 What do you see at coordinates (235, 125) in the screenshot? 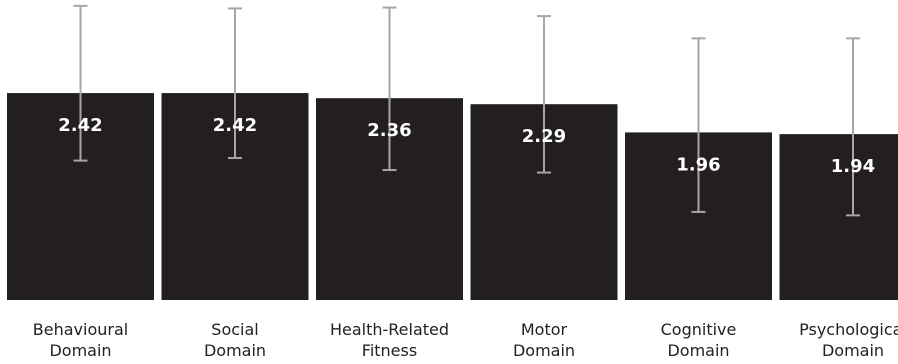
I see `value-label-1: 2.42` at bounding box center [235, 125].